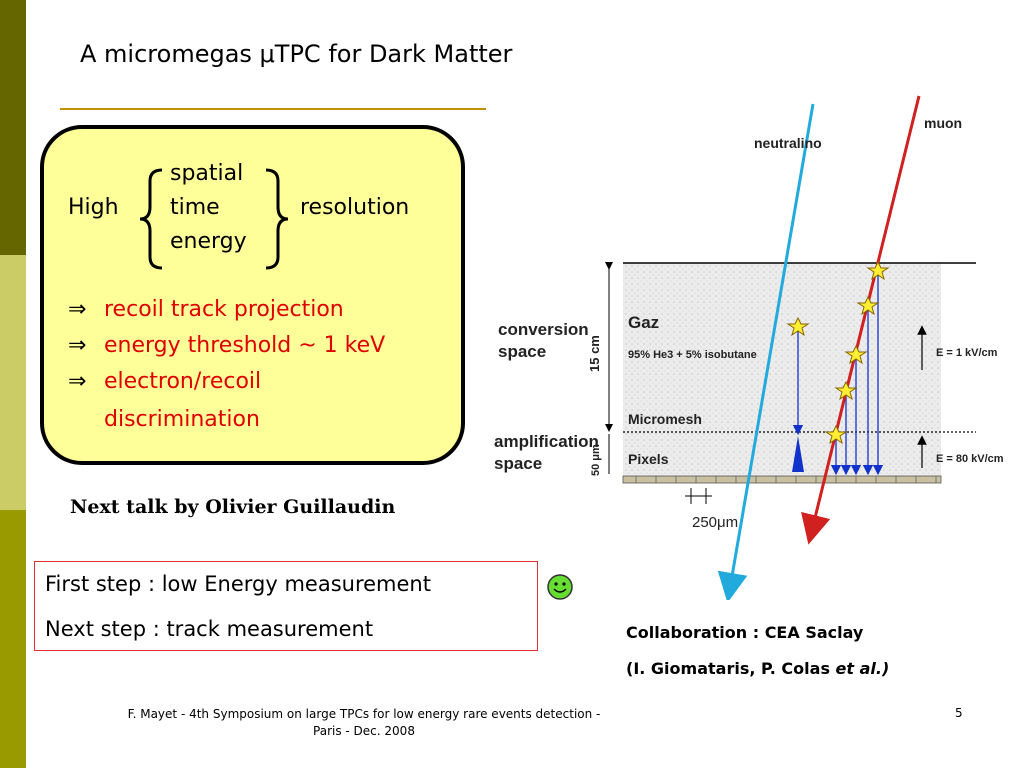 Image resolution: width=1024 pixels, height=768 pixels. I want to click on field-1-label: E = 1 kV/cm, so click(967, 353).